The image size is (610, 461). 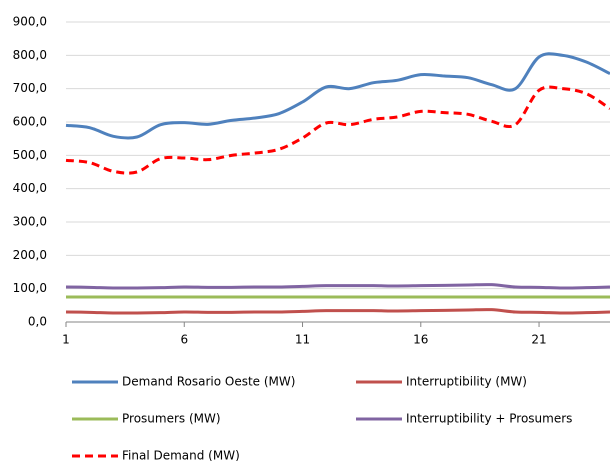 What do you see at coordinates (538, 340) in the screenshot?
I see `x-tick-label: 21` at bounding box center [538, 340].